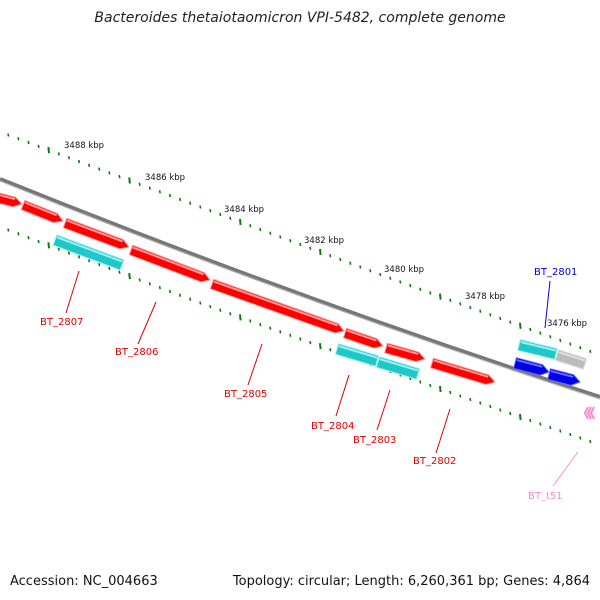  Describe the element at coordinates (547, 304) in the screenshot. I see `leader-bt2801` at that location.